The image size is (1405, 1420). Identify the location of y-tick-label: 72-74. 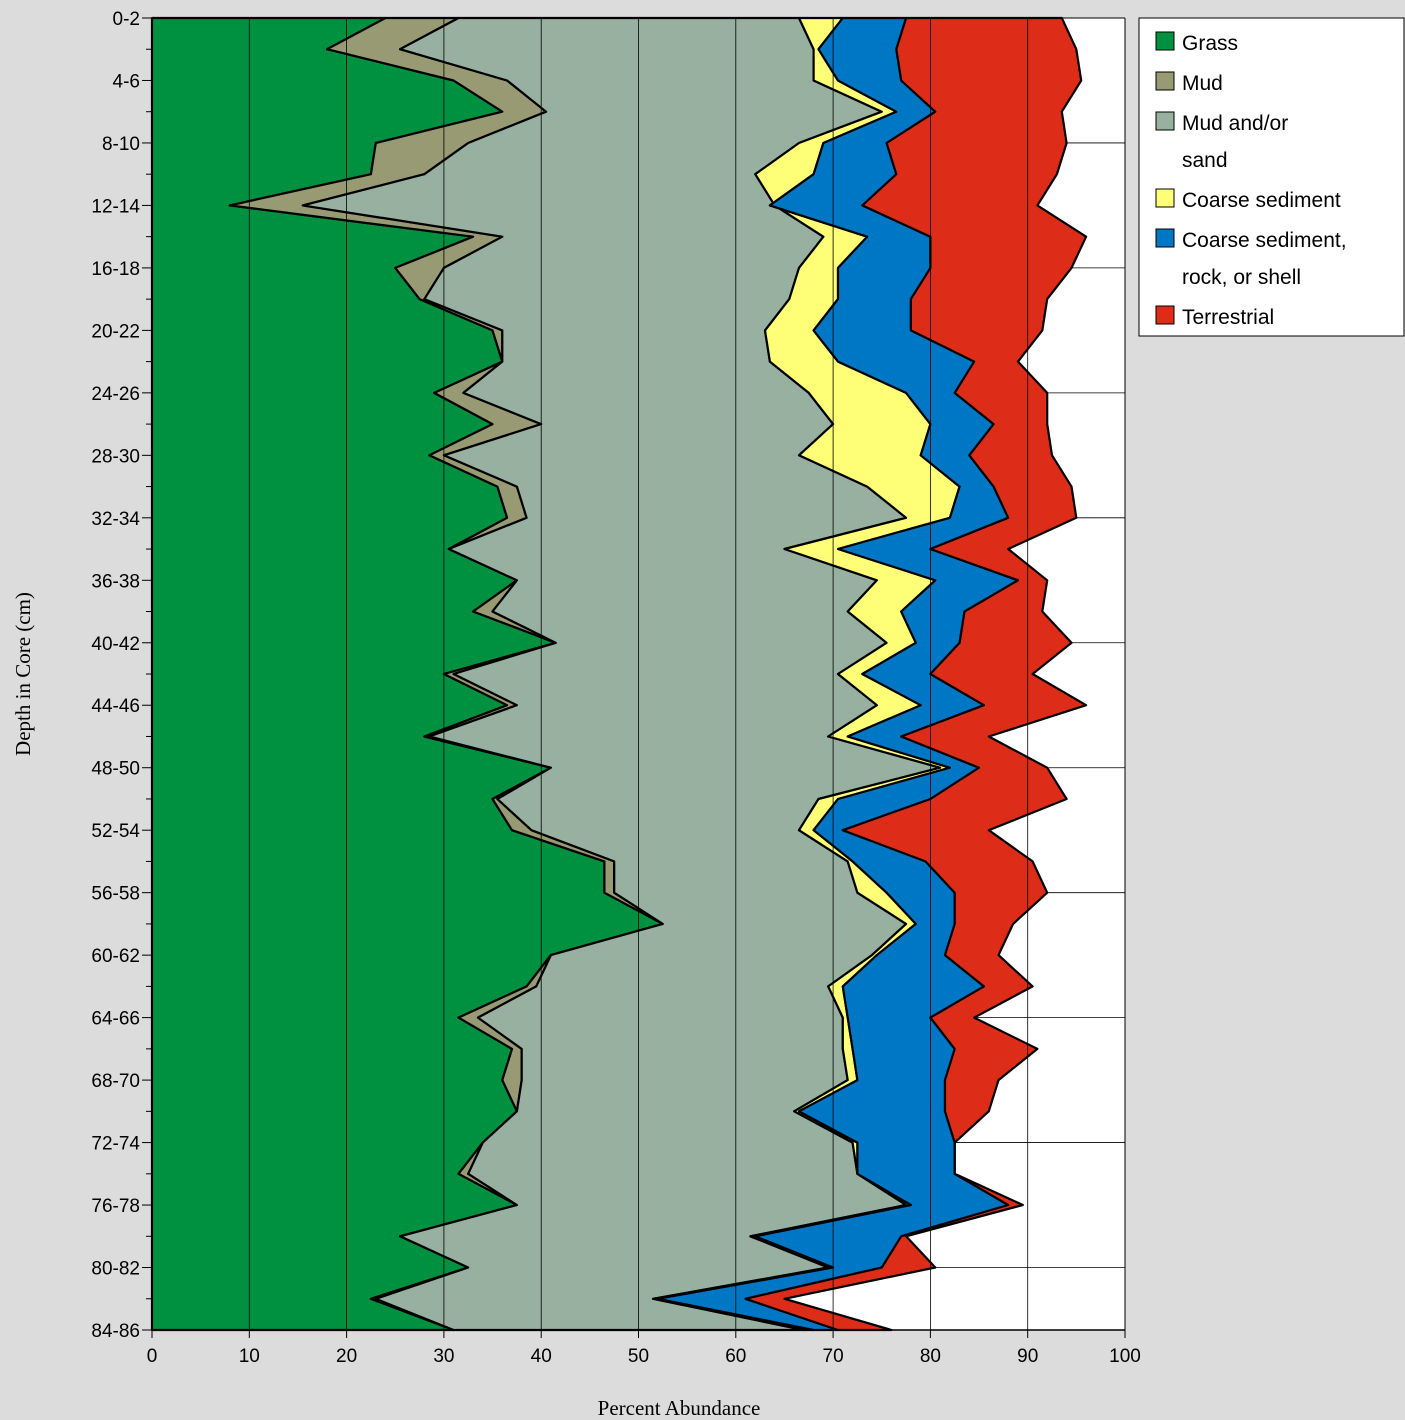
(115, 1144).